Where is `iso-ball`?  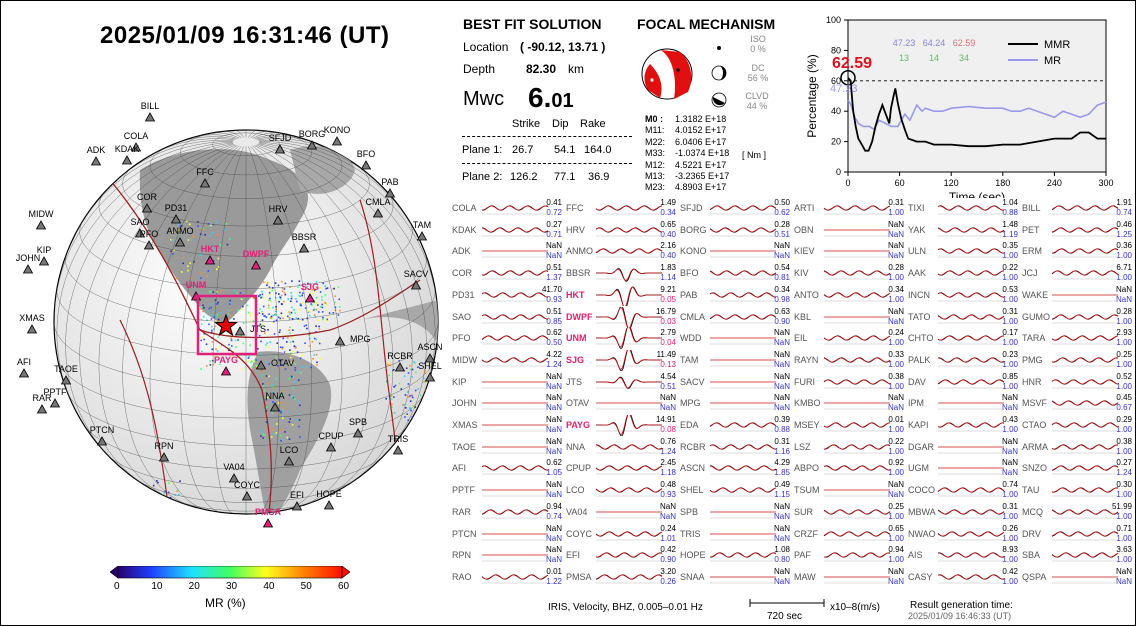 iso-ball is located at coordinates (719, 48).